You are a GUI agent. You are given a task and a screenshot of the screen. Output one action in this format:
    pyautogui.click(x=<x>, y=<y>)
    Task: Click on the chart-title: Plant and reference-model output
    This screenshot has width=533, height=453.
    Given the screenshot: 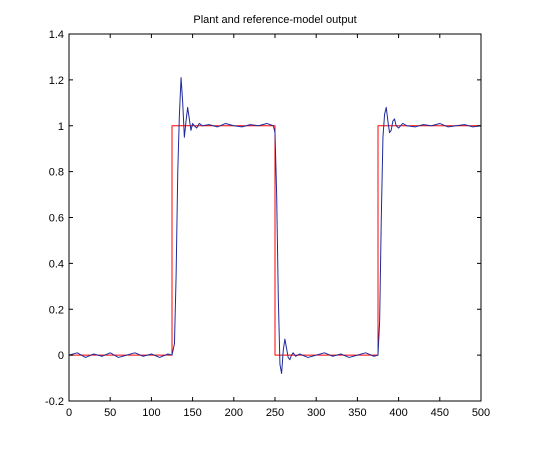 What is the action you would take?
    pyautogui.click(x=274, y=20)
    